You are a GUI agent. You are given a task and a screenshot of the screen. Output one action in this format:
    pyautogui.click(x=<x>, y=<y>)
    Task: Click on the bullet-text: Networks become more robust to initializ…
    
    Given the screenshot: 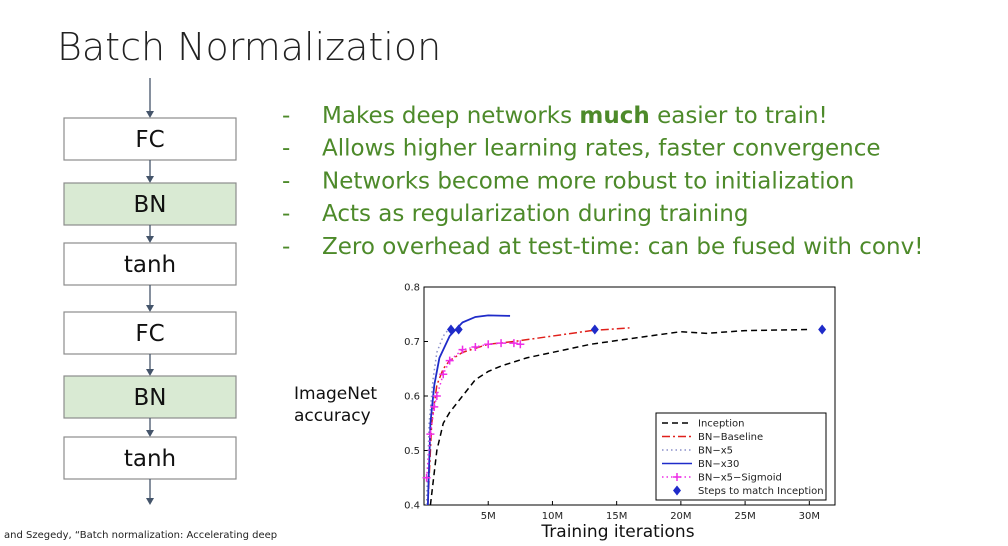 What is the action you would take?
    pyautogui.click(x=588, y=181)
    